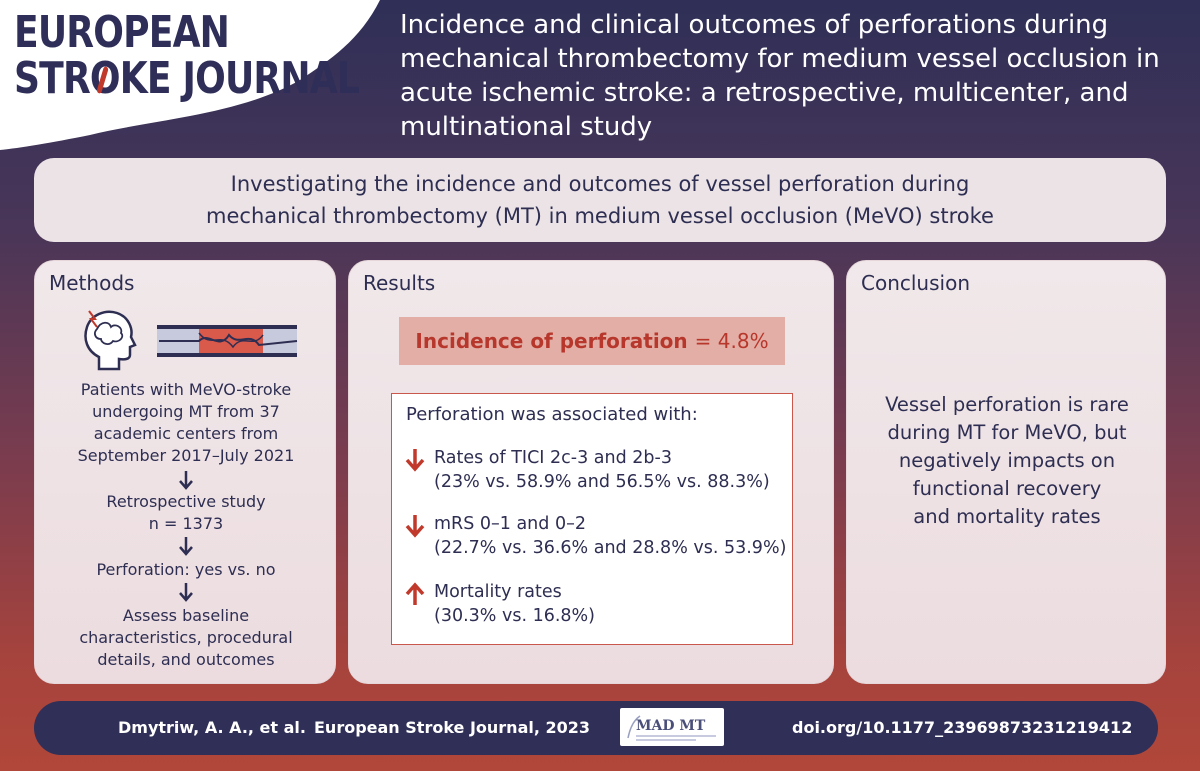 Image resolution: width=1200 pixels, height=771 pixels. I want to click on methods-heading: Methods, so click(92, 283).